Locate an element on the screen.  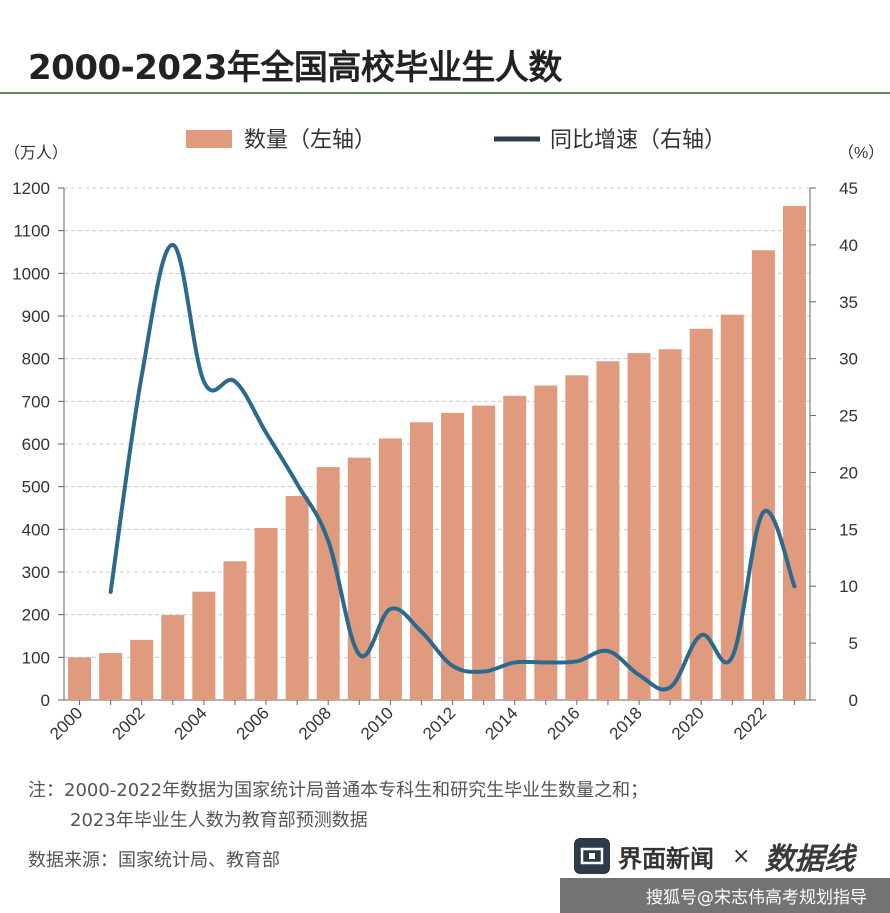
bar-2008 is located at coordinates (328, 583).